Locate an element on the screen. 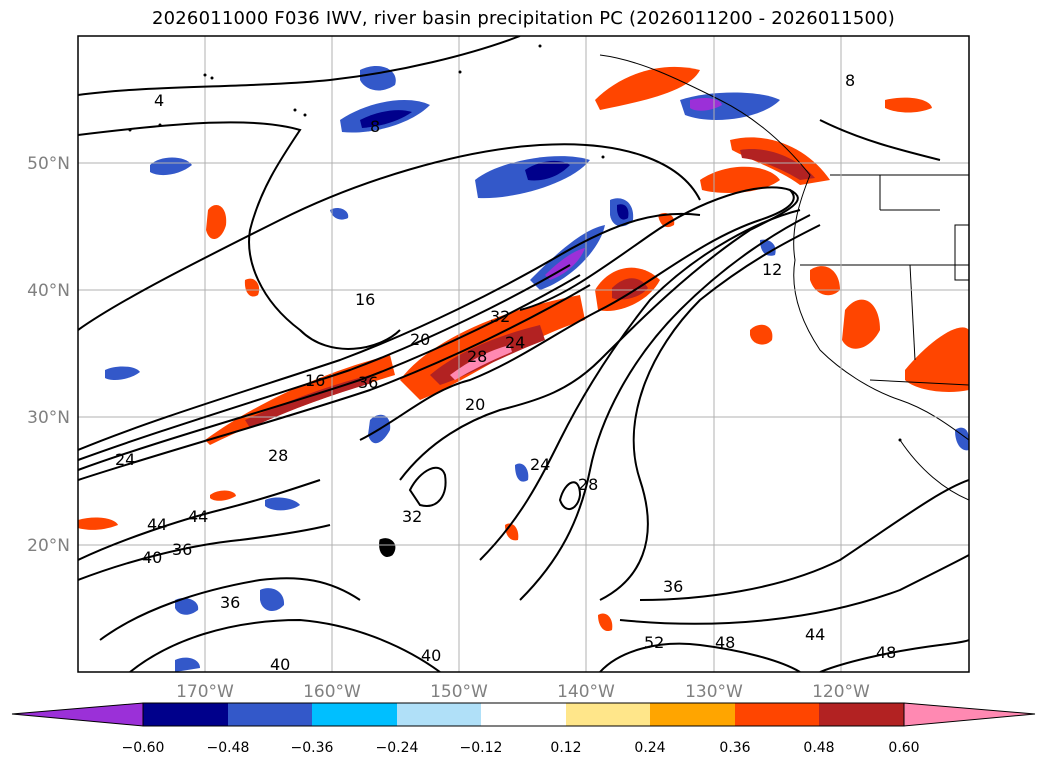 The width and height of the screenshot is (1047, 765). colorbar-tick-label: −0.12 is located at coordinates (481, 748).